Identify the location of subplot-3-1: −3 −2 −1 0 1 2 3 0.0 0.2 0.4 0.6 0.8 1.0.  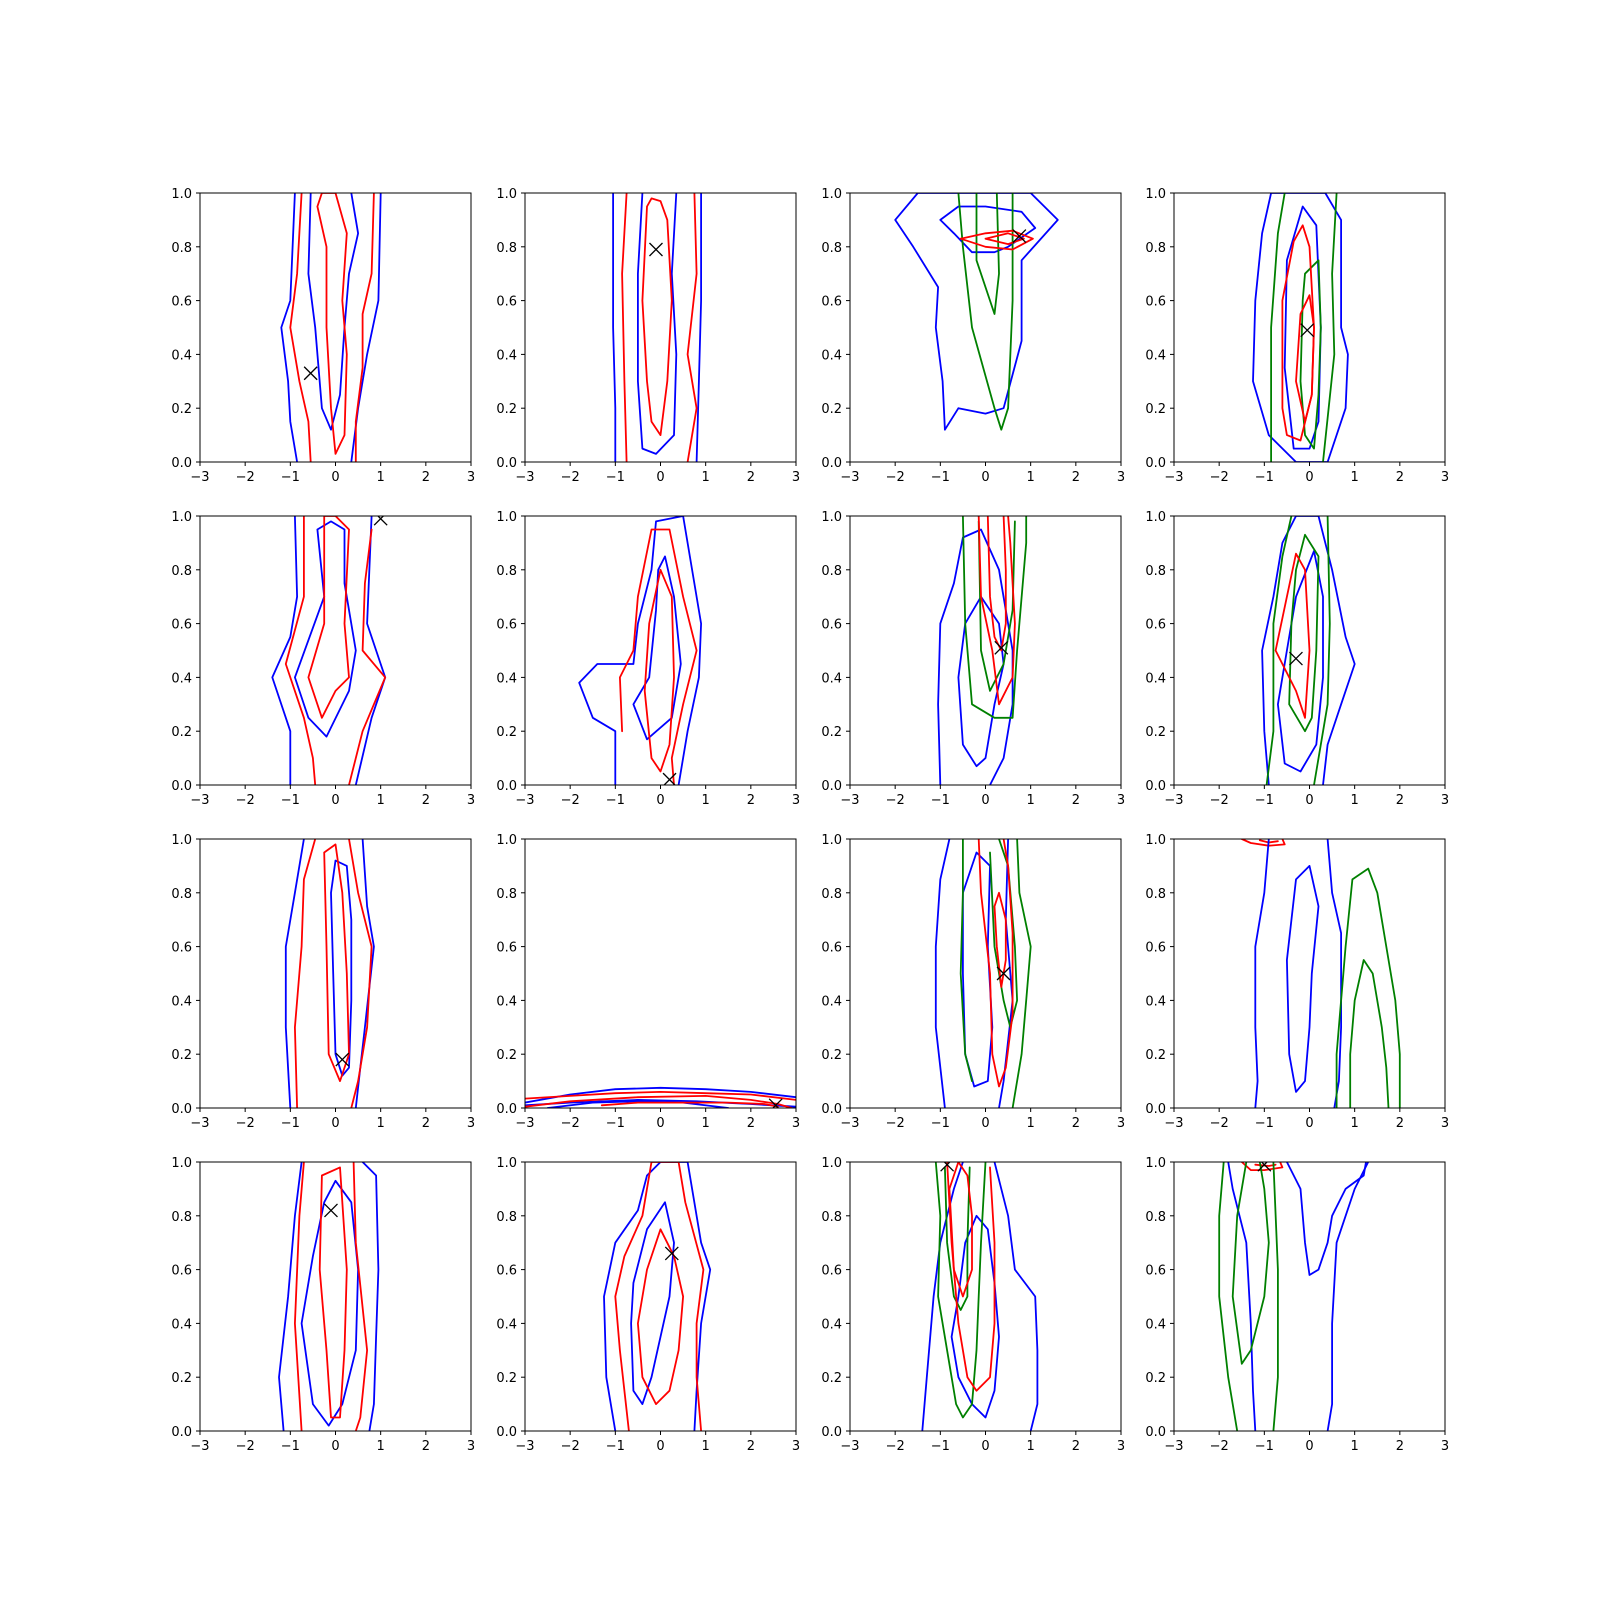
(323, 982).